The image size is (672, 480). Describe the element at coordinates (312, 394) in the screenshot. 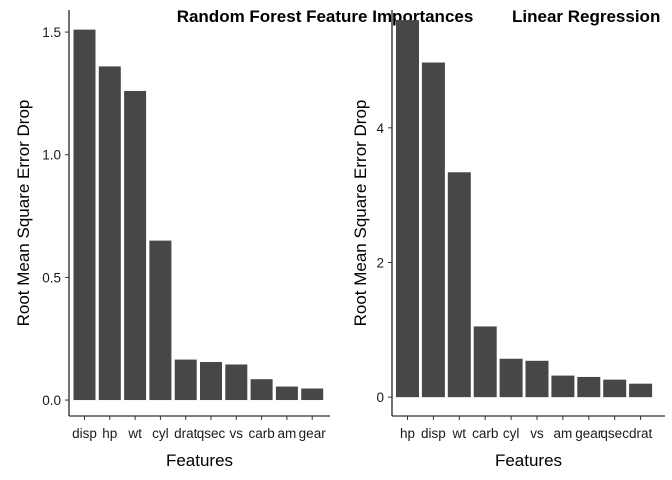

I see `bar-rf-gear` at that location.